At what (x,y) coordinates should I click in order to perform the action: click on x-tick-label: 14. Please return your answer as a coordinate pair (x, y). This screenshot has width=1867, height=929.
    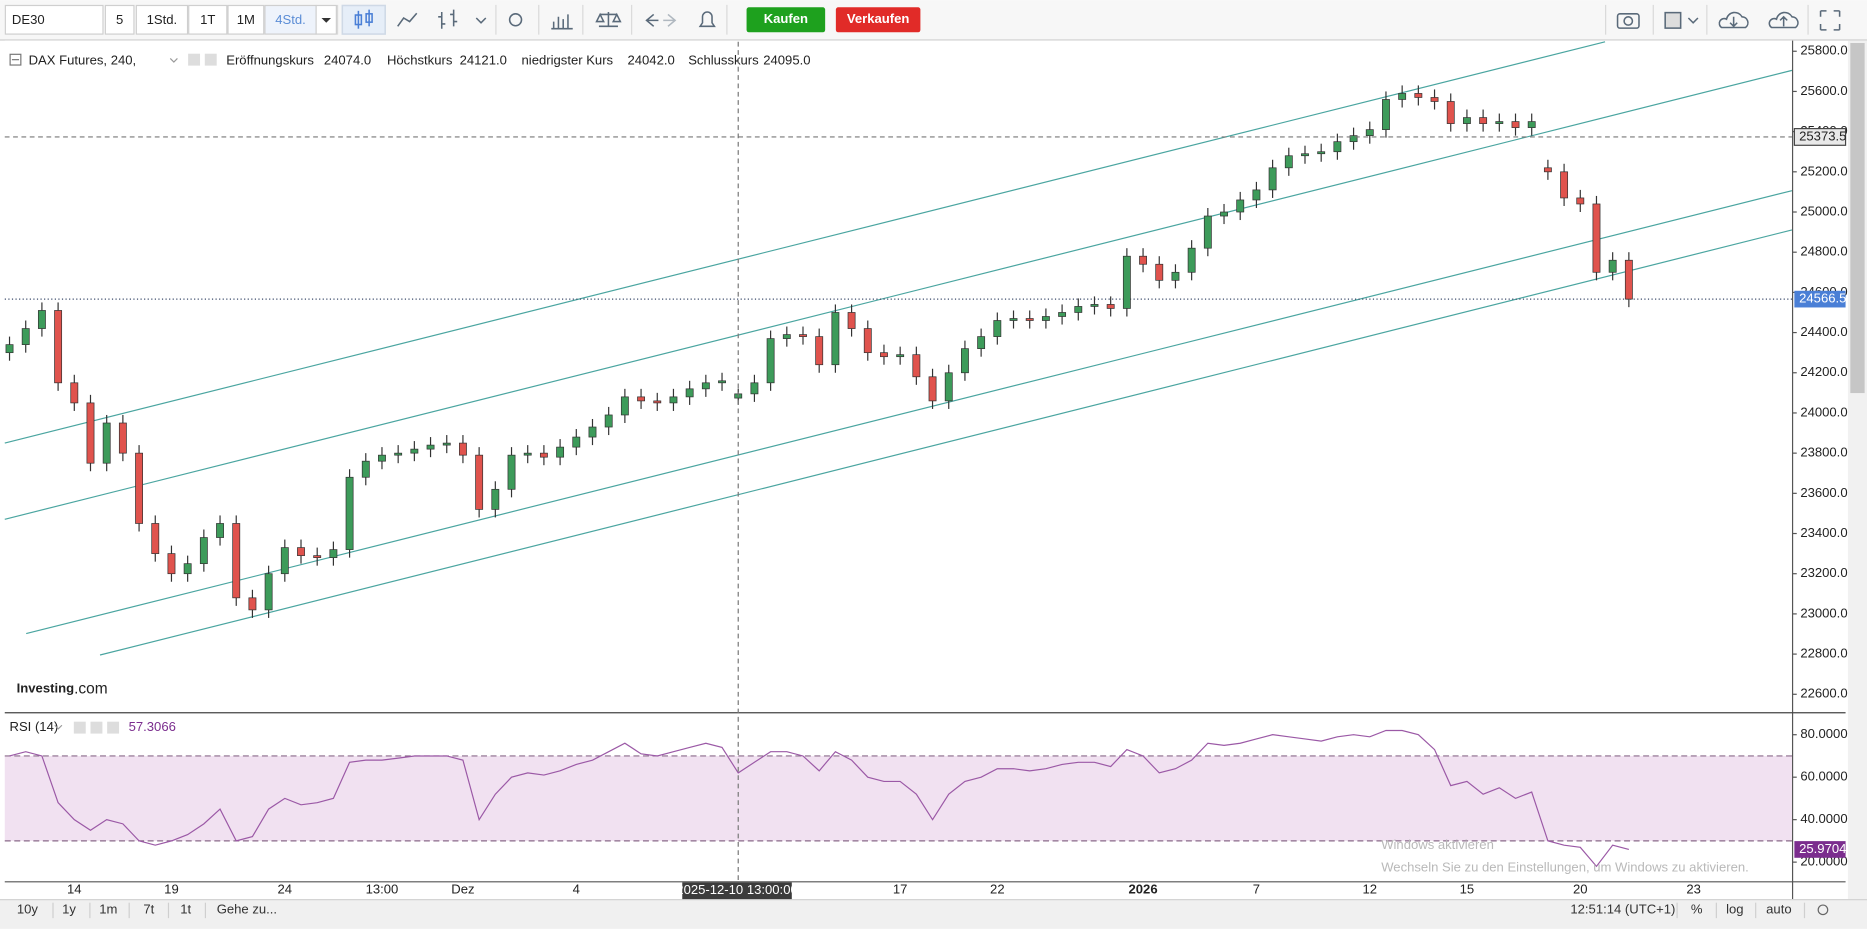
    Looking at the image, I should click on (74, 889).